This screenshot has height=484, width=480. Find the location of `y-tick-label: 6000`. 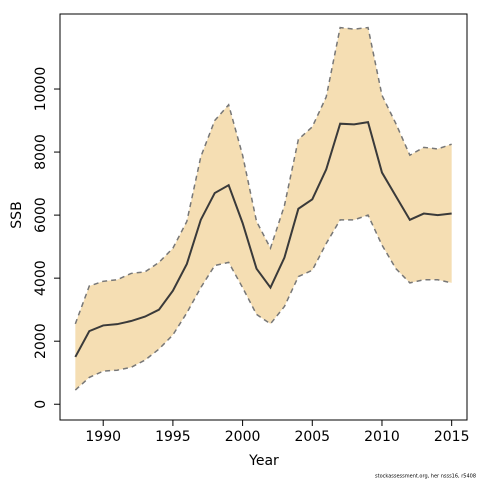

y-tick-label: 6000 is located at coordinates (41, 215).